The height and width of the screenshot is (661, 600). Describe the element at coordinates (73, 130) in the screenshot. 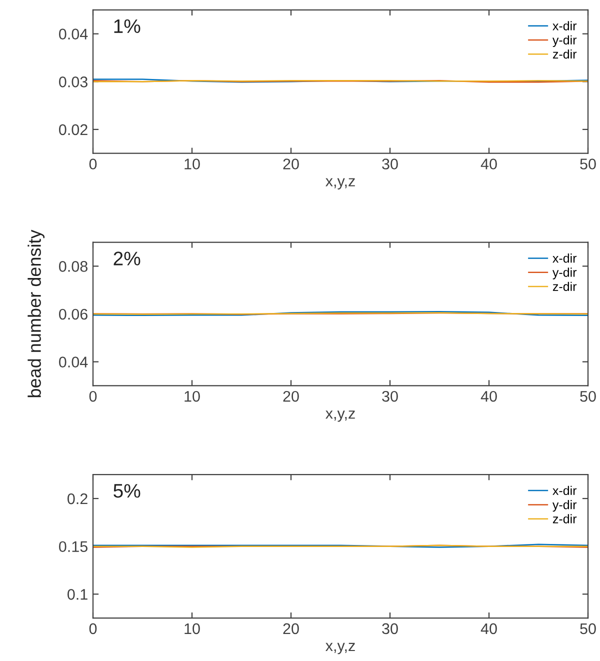

I see `y-tick-label: 0.02` at that location.